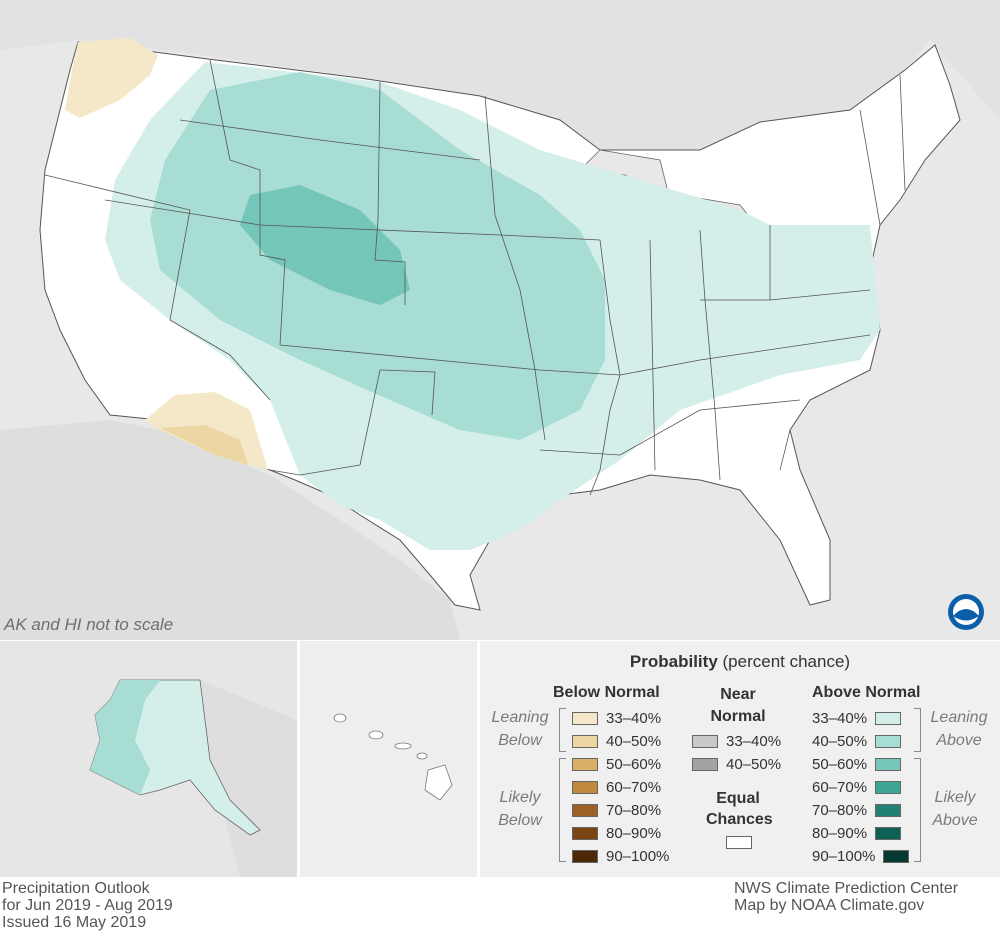 The width and height of the screenshot is (1000, 938). Describe the element at coordinates (959, 740) in the screenshot. I see `leaning-above-line2: Above` at that location.